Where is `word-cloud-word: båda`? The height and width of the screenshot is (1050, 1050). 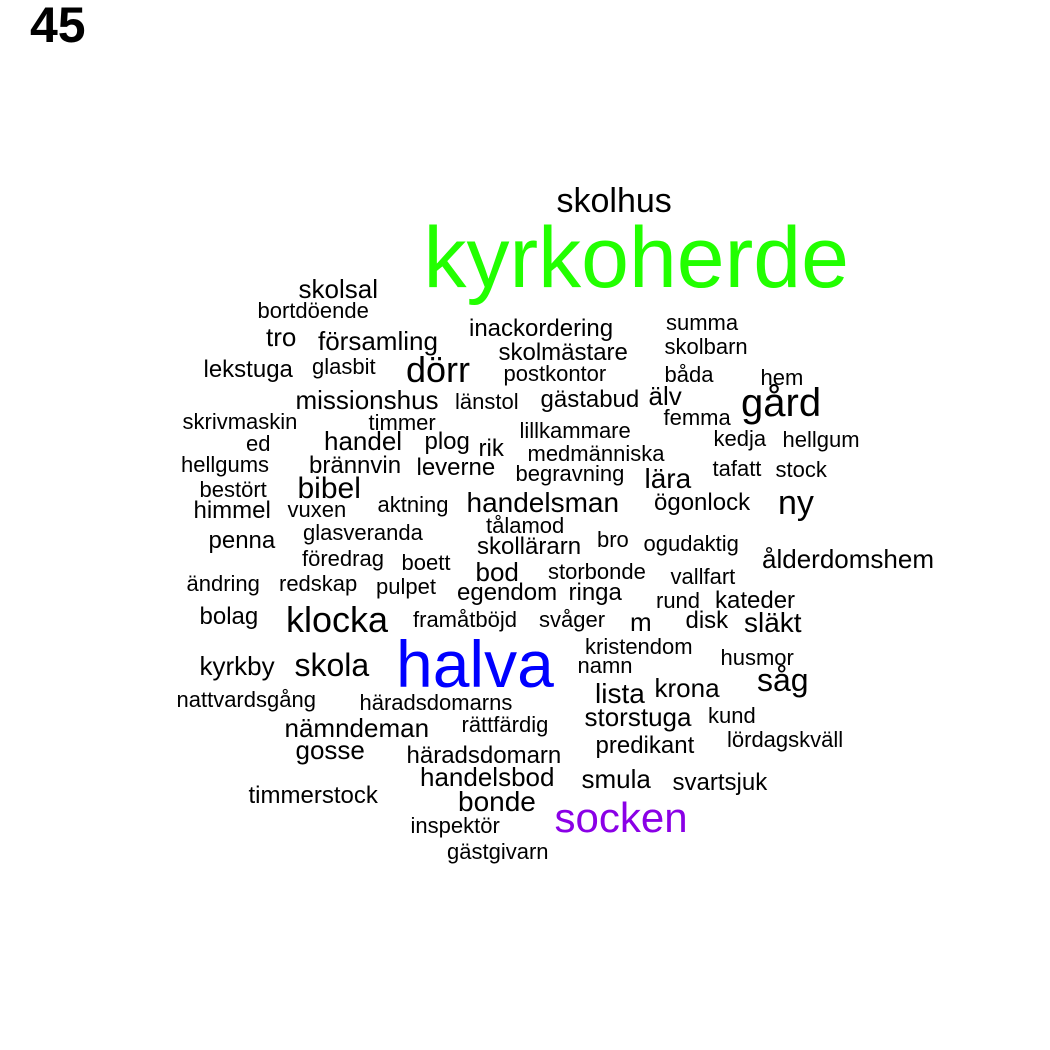
word-cloud-word: båda is located at coordinates (689, 374).